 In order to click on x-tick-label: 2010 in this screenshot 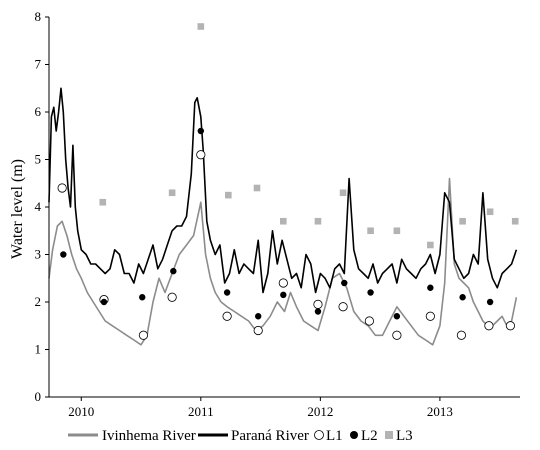, I will do `click(81, 411)`.